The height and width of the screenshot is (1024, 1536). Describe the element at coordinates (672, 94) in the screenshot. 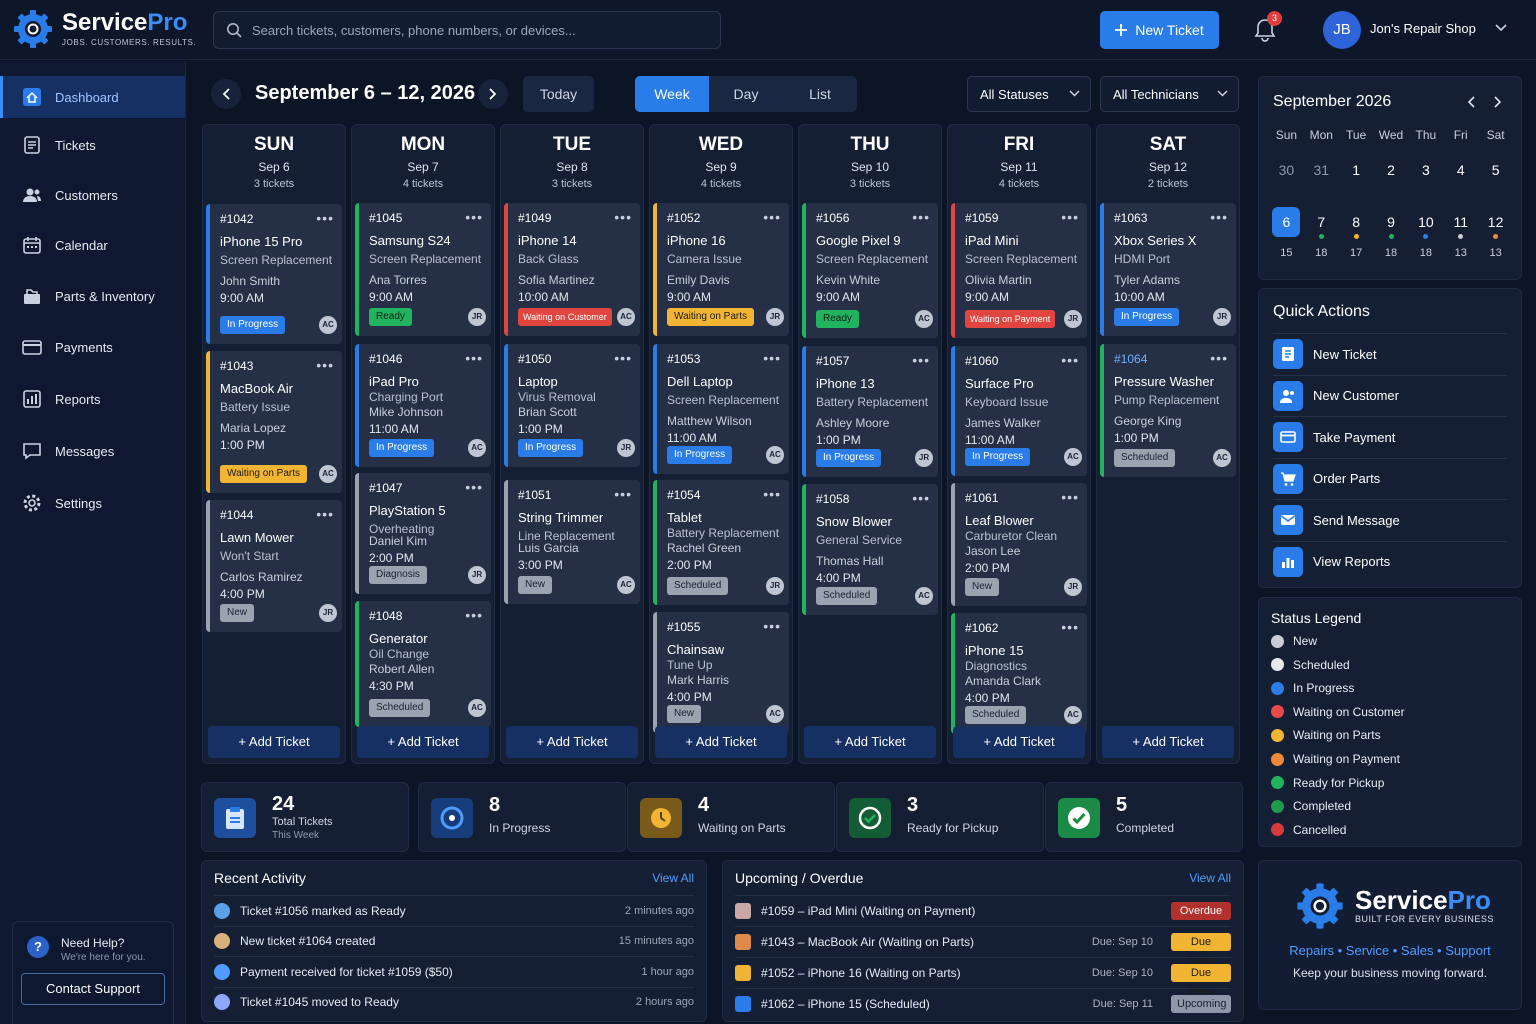

I see `view-week-tab: Week` at that location.